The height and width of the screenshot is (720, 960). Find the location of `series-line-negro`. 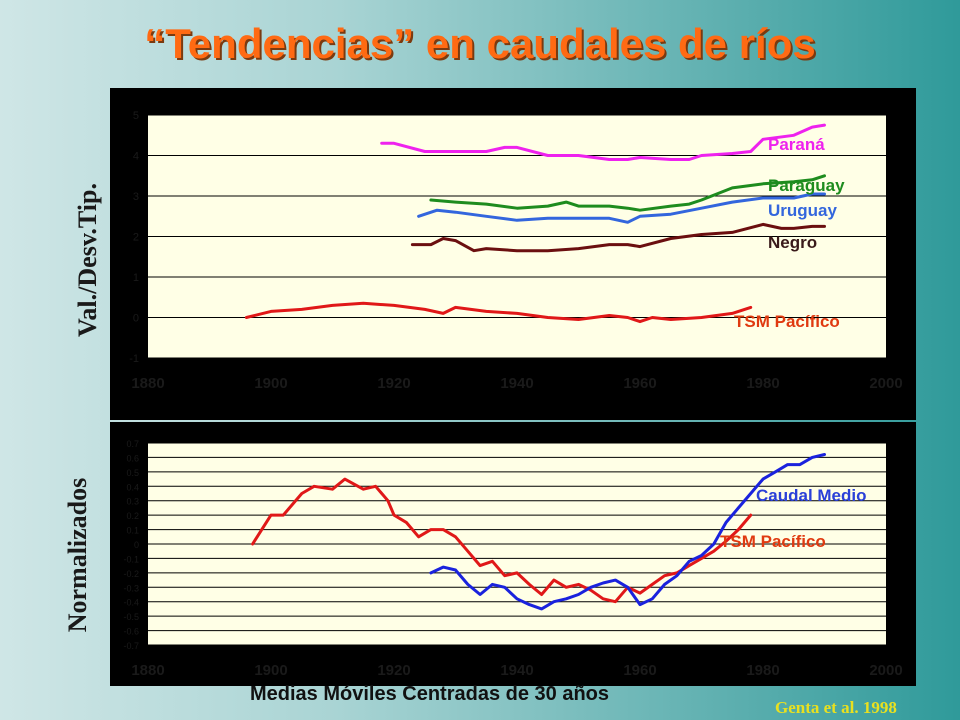

series-line-negro is located at coordinates (618, 237).